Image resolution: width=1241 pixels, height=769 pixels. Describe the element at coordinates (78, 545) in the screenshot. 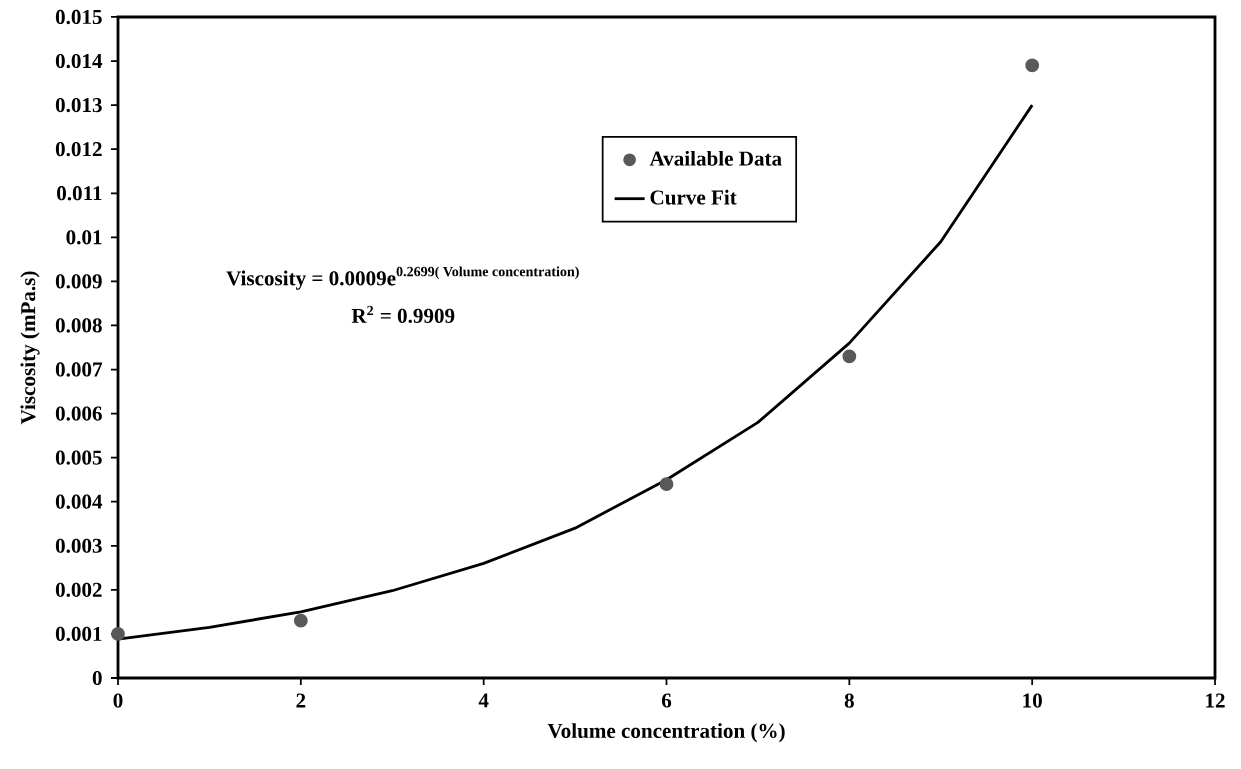

I see `y-tick-label: 0.003` at that location.